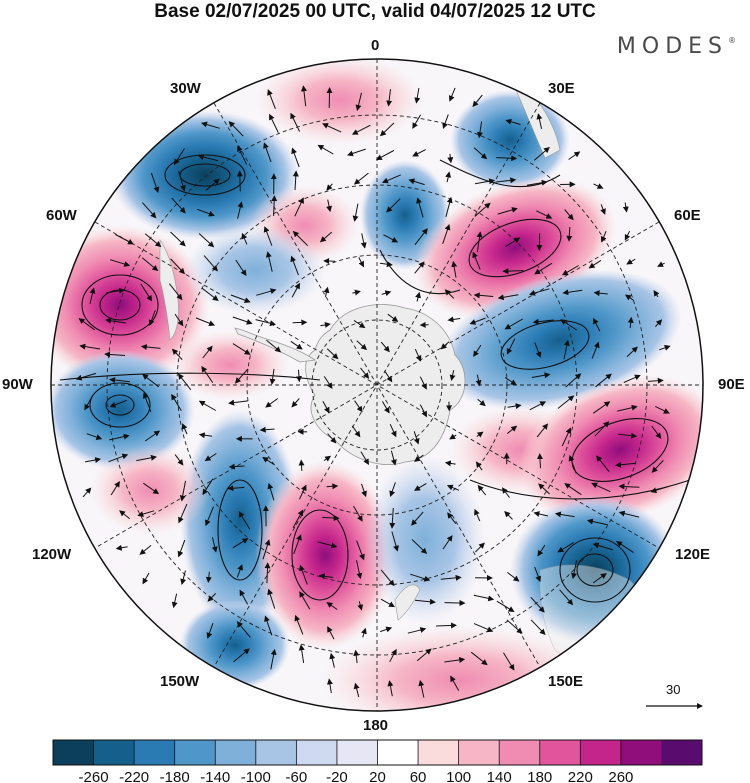 This screenshot has width=750, height=783. I want to click on colorbar-tick-label: 60, so click(418, 776).